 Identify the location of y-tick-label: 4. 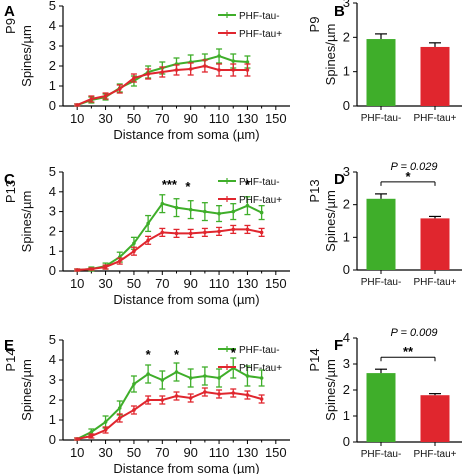
(346, 337).